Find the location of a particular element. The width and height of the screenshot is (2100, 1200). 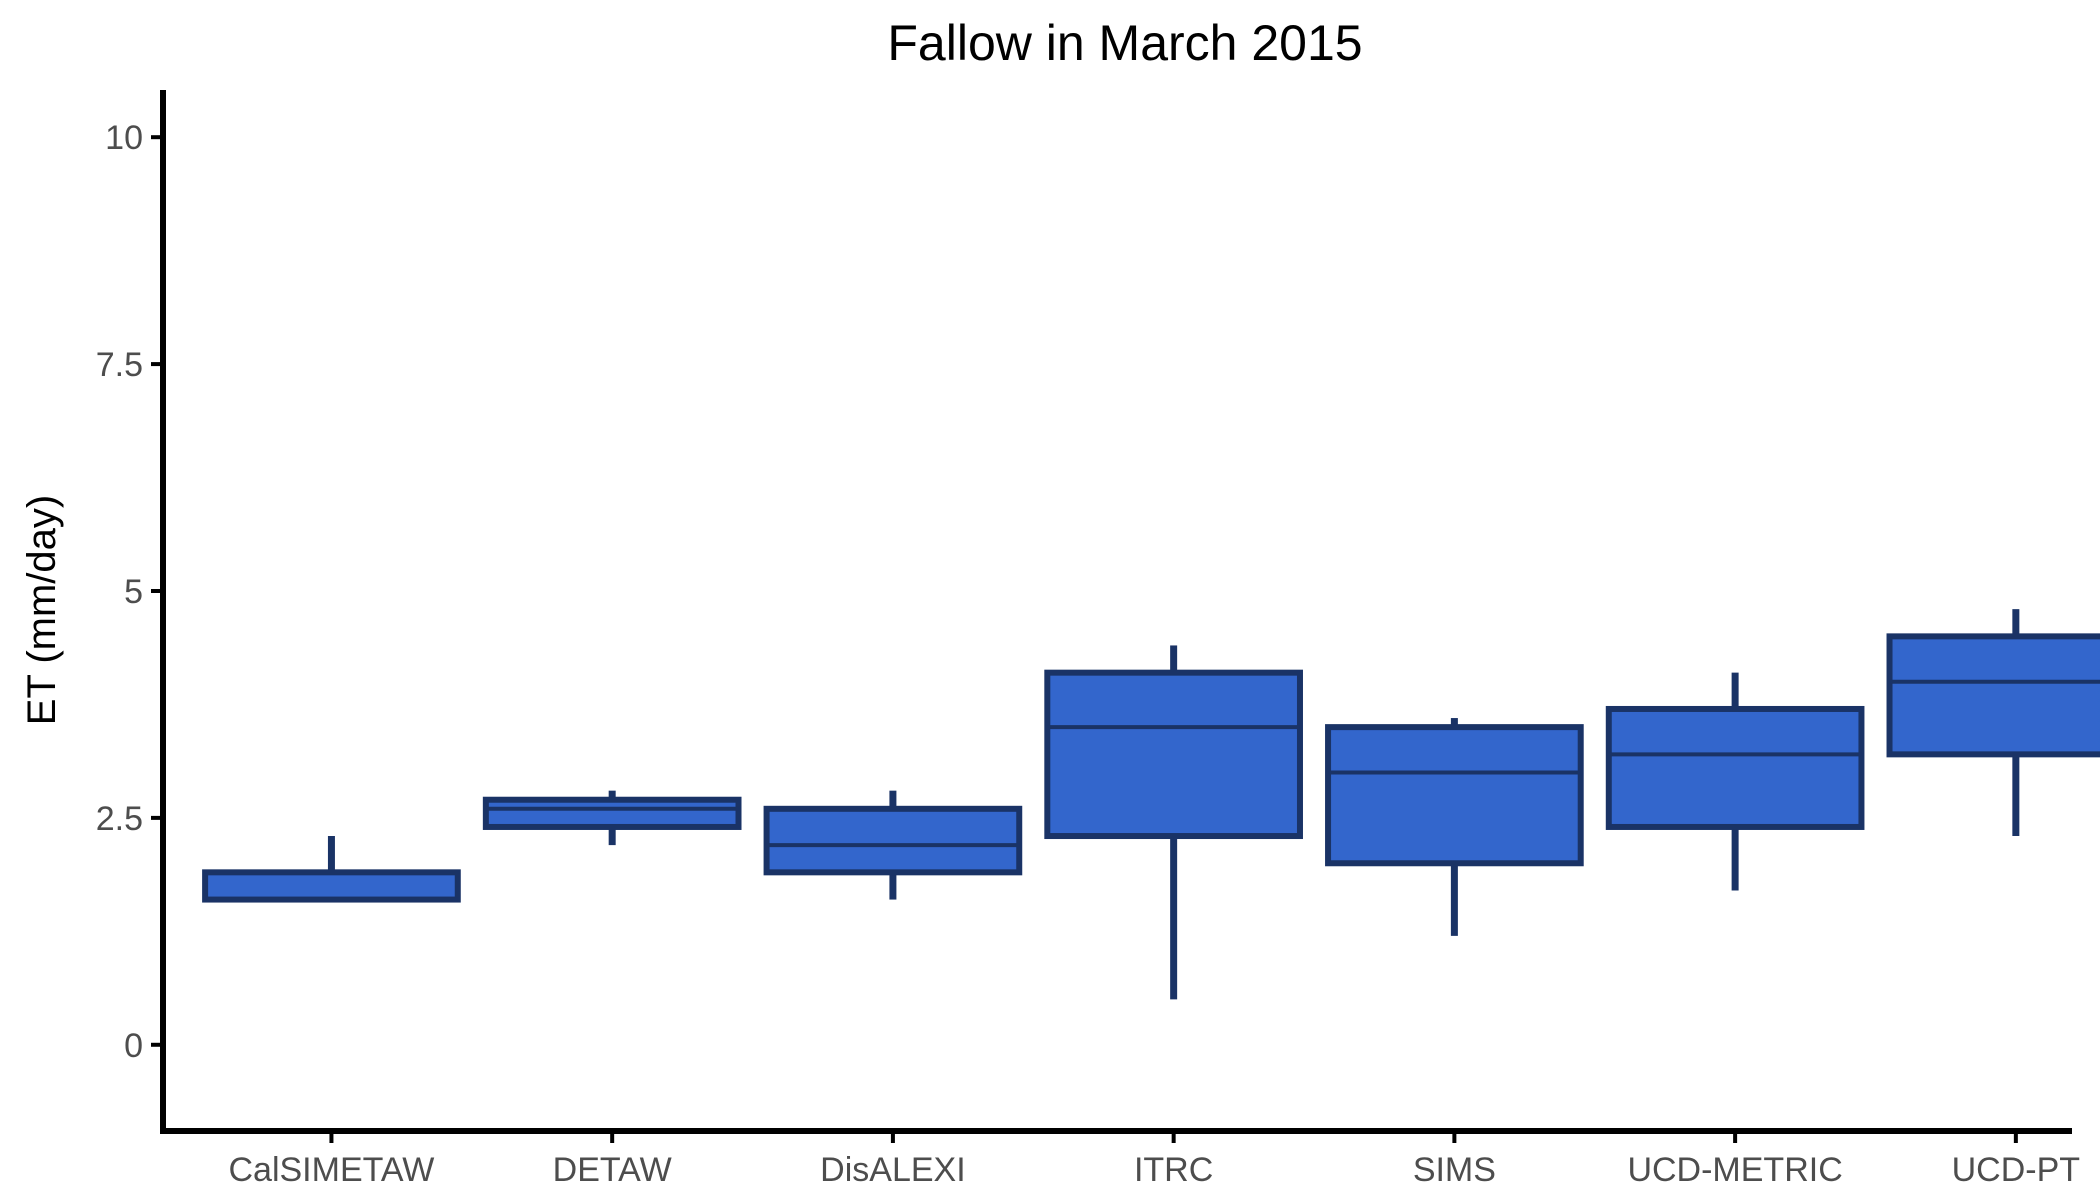

box-calsimetaw is located at coordinates (331, 869).